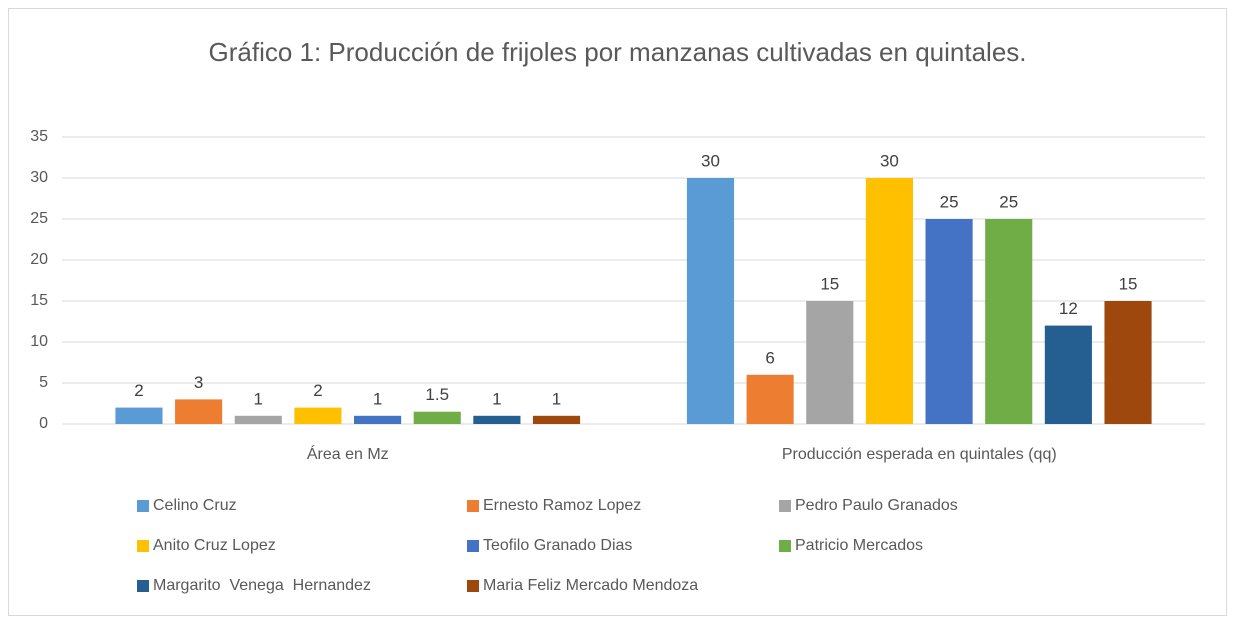 The width and height of the screenshot is (1235, 624). Describe the element at coordinates (39, 259) in the screenshot. I see `y-tick-label: 20` at that location.